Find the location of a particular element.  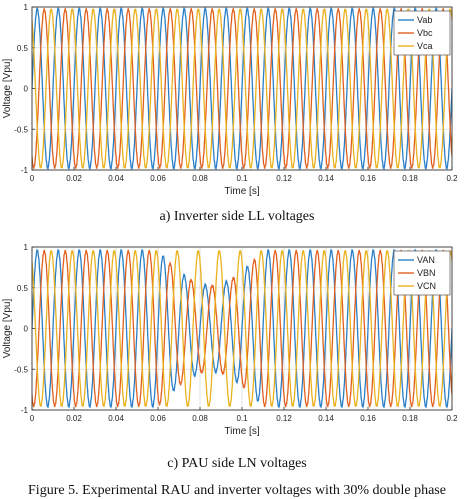

legend-entry: VCN is located at coordinates (426, 286).